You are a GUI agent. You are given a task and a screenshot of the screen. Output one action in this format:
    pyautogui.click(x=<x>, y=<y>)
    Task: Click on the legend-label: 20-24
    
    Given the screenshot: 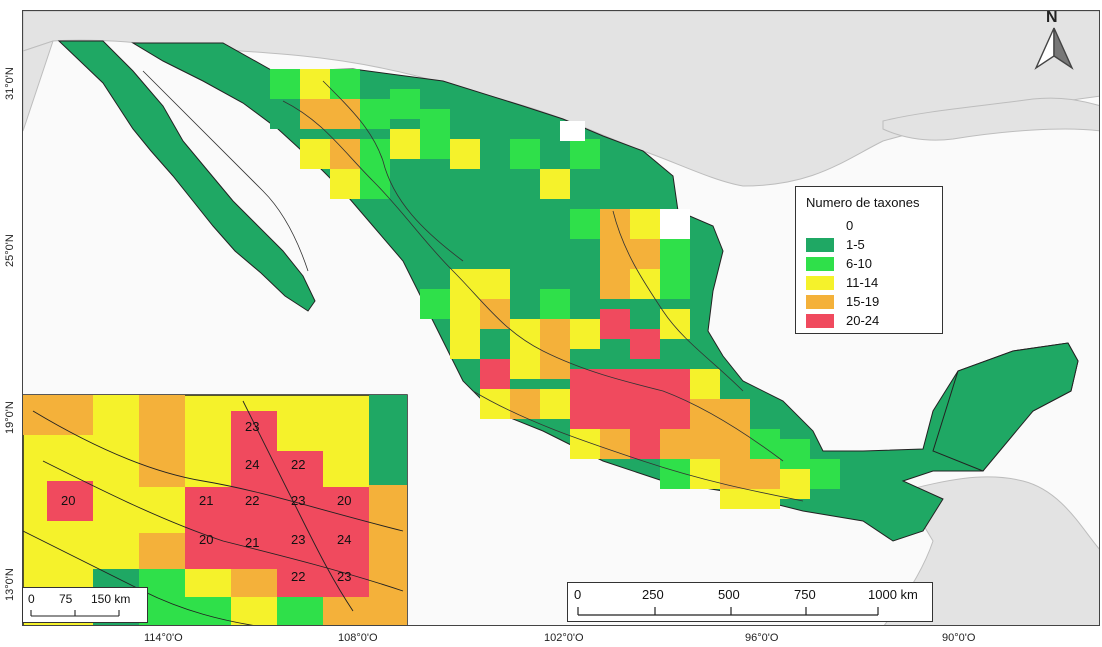 What is the action you would take?
    pyautogui.click(x=863, y=320)
    